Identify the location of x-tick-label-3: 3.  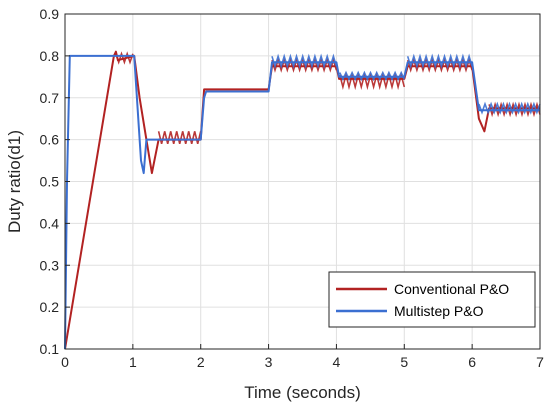
(269, 362).